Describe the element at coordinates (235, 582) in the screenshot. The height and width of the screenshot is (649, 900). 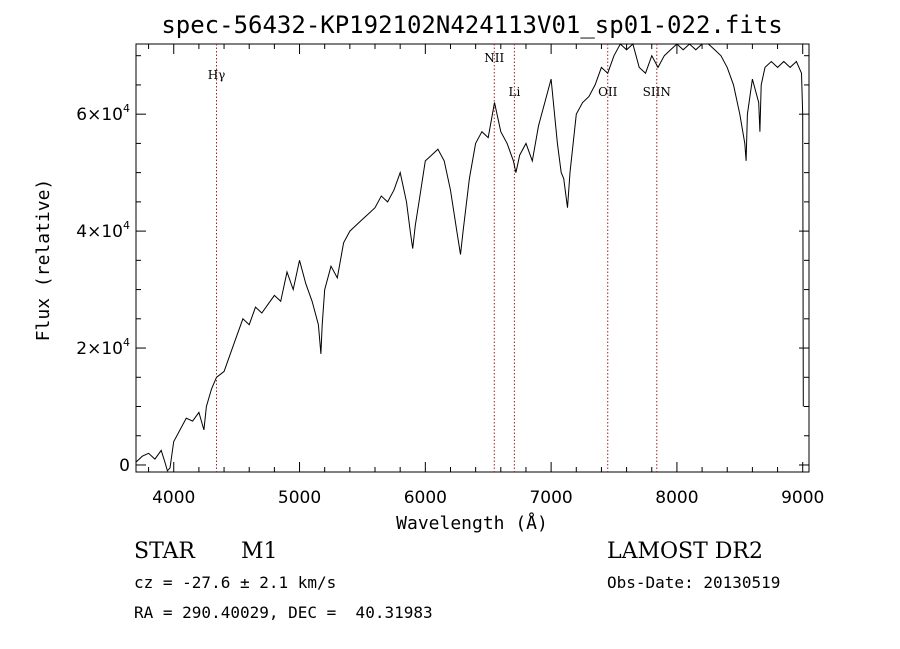
I see `redshift-cz: cz = -27.6 ± 2.1 km/s` at that location.